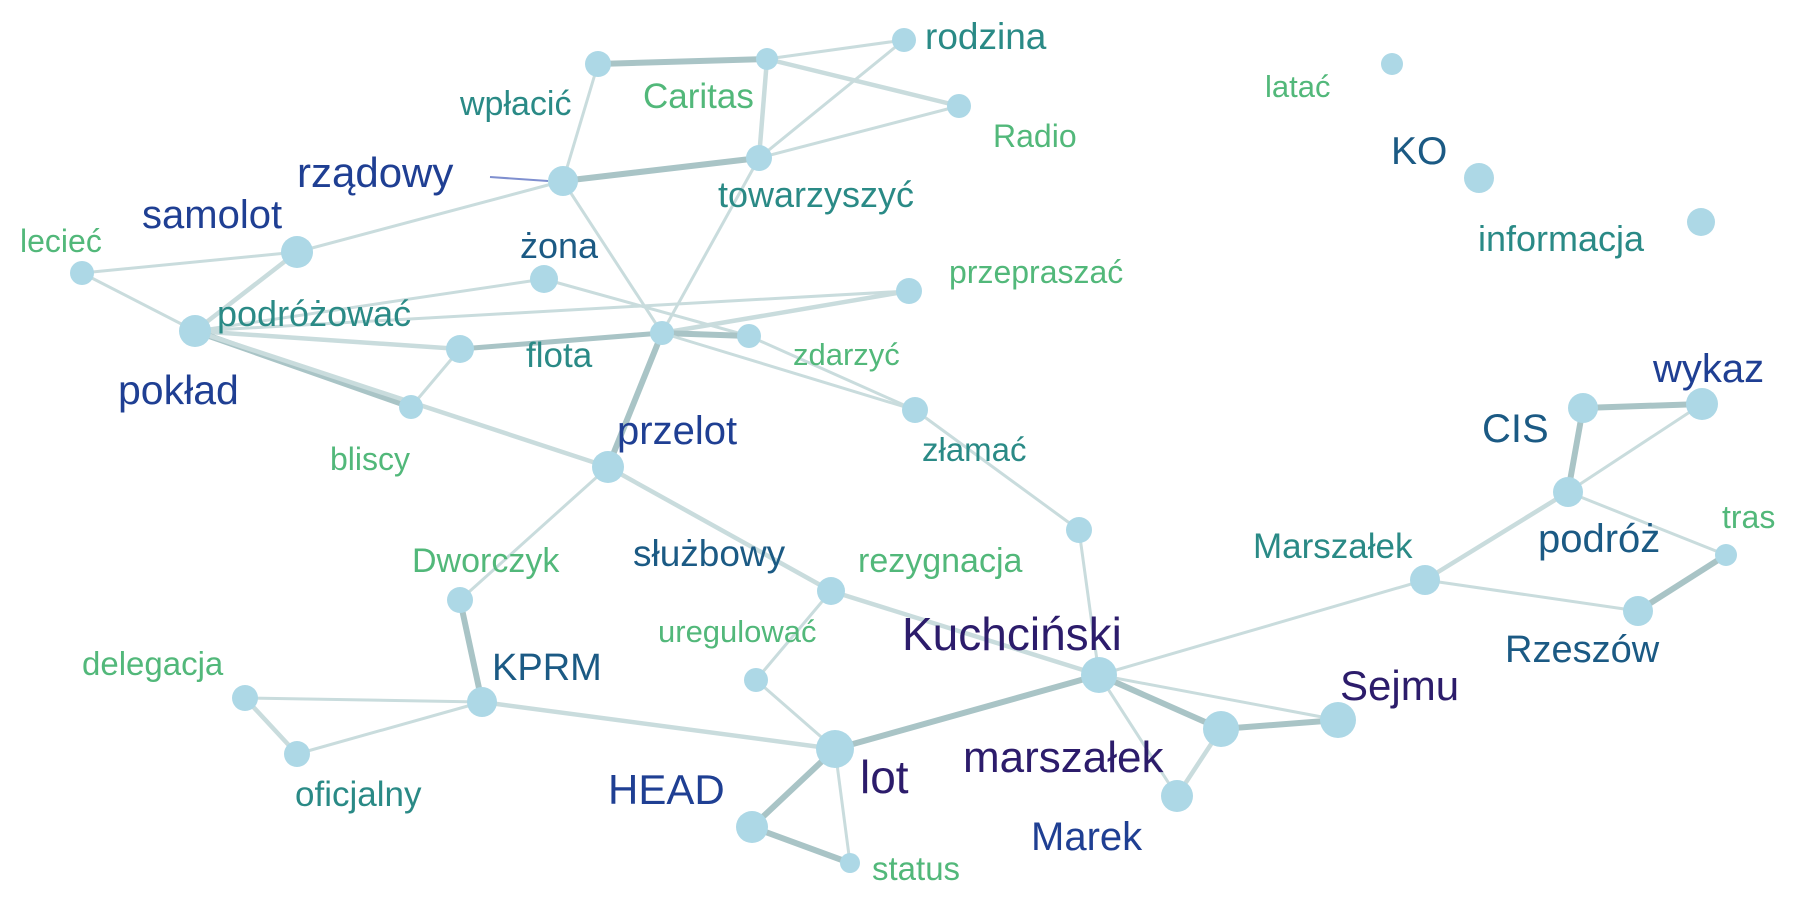 This screenshot has height=900, width=1800. I want to click on label-ko: KO, so click(1419, 151).